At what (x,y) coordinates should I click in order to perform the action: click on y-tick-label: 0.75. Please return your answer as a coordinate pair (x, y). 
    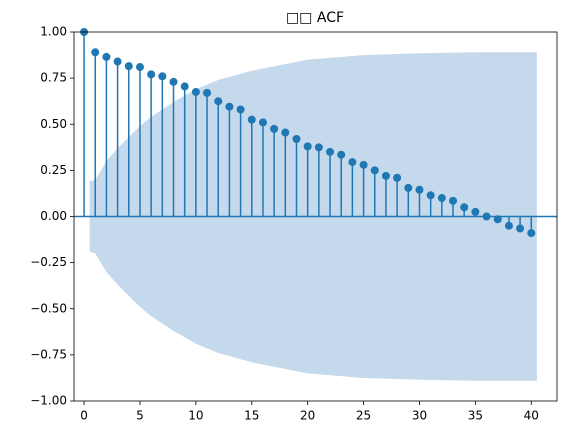
    Looking at the image, I should click on (53, 78).